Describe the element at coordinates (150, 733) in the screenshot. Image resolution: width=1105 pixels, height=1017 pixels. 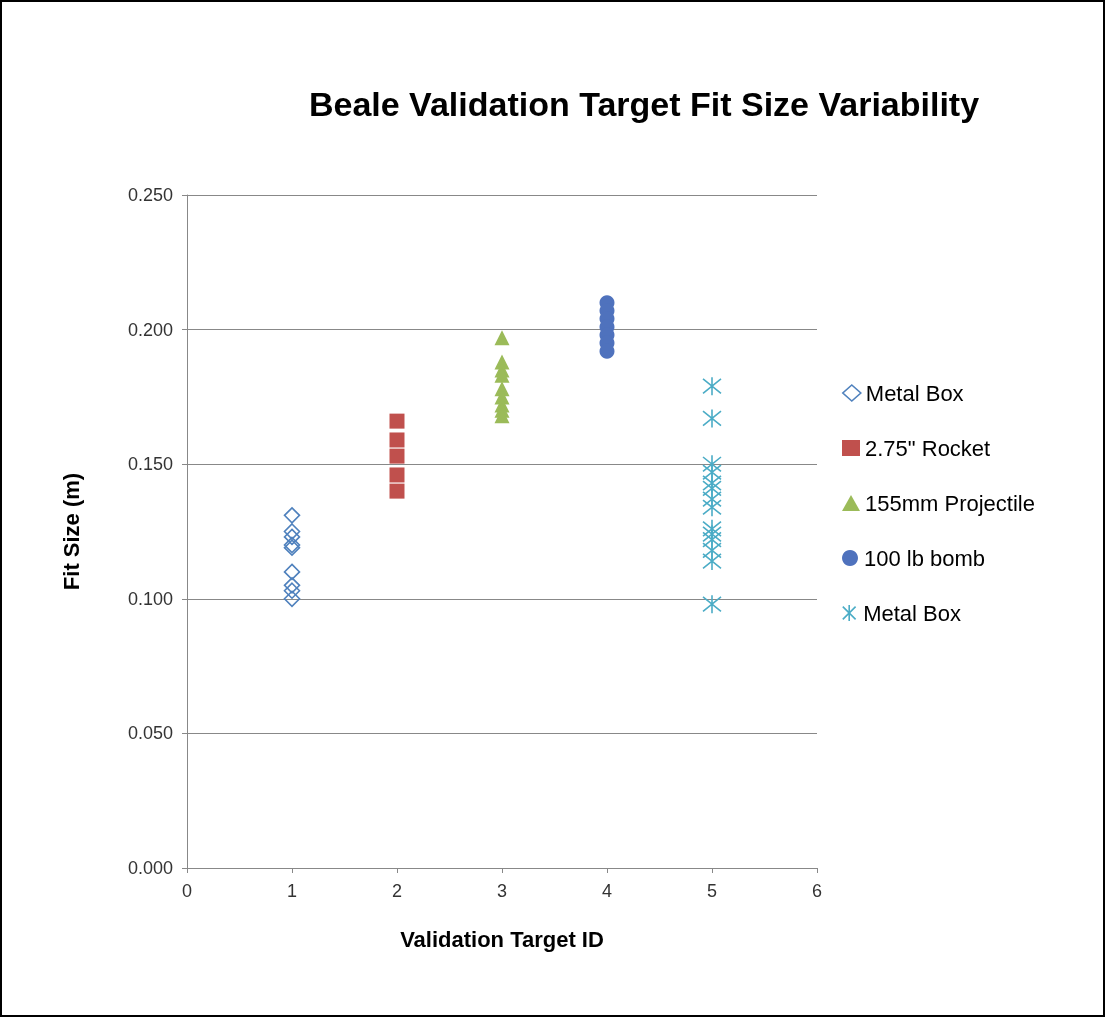
I see `y-tick-label: 0.050` at that location.